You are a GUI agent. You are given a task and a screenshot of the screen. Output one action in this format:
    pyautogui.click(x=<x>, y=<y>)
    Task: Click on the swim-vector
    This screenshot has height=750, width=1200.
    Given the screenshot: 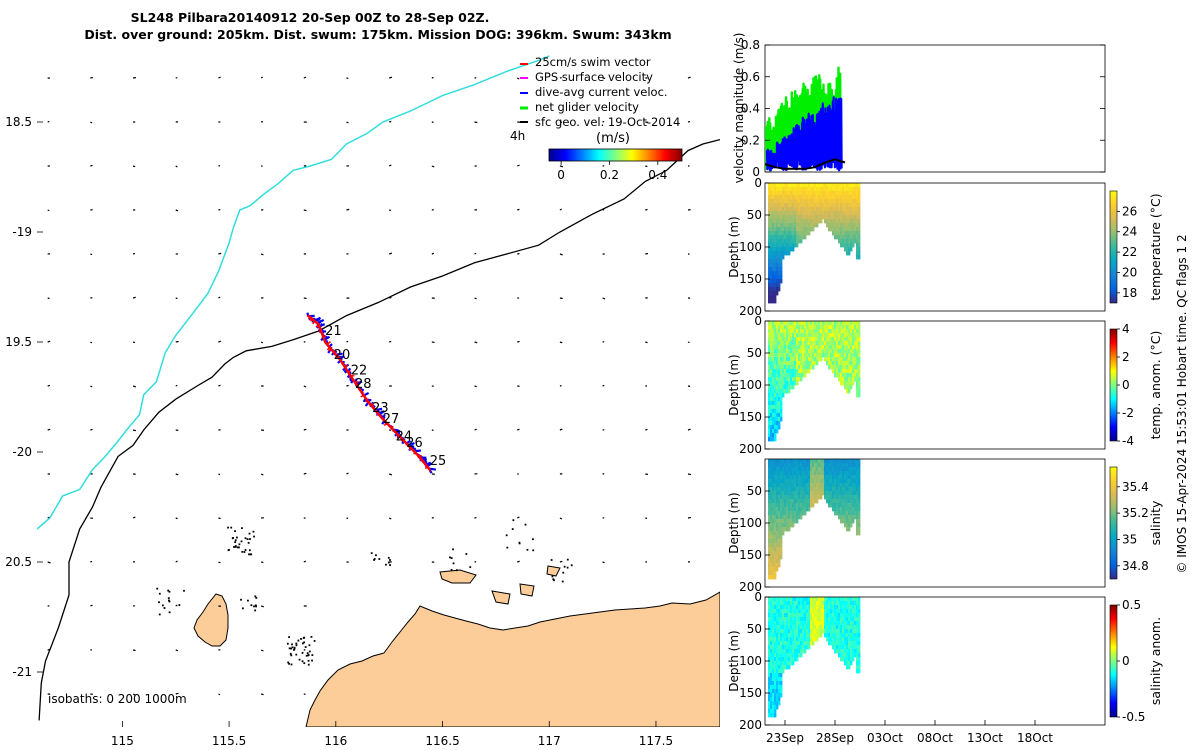 What is the action you would take?
    pyautogui.click(x=421, y=460)
    